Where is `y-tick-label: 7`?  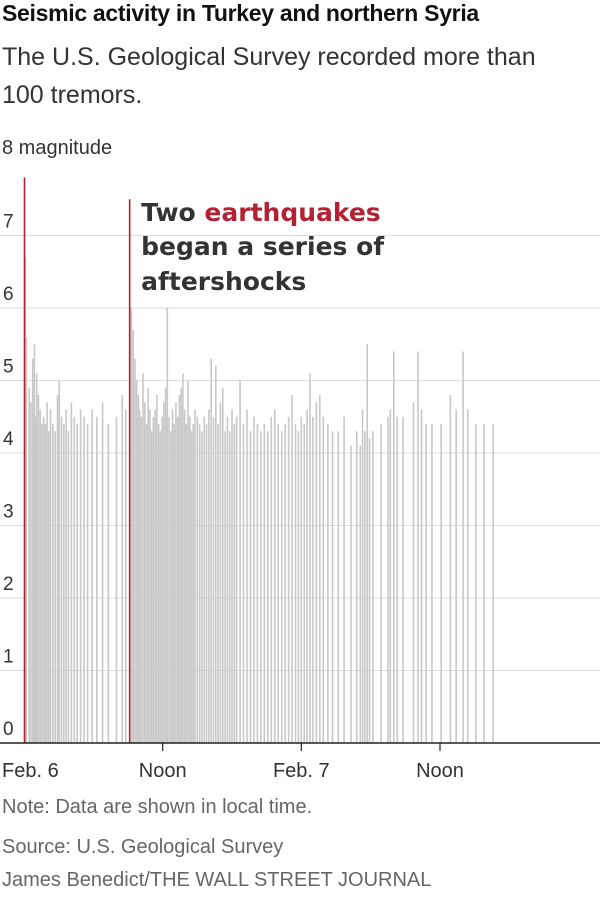 y-tick-label: 7 is located at coordinates (8, 222).